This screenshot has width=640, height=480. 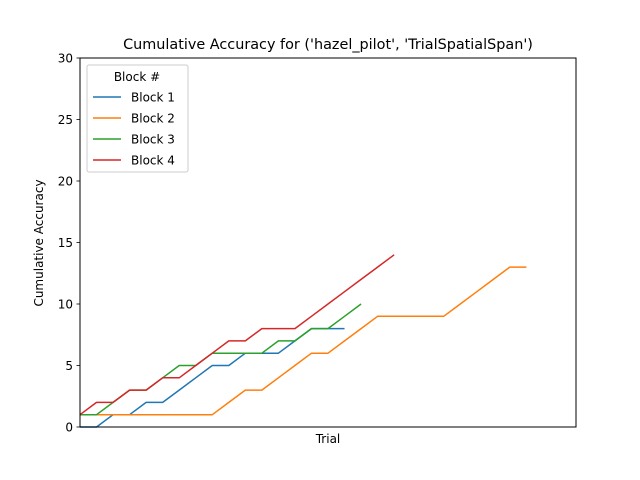 I want to click on legend: Block # Block 1 Block 2 Block 3 Block 4, so click(x=137, y=118).